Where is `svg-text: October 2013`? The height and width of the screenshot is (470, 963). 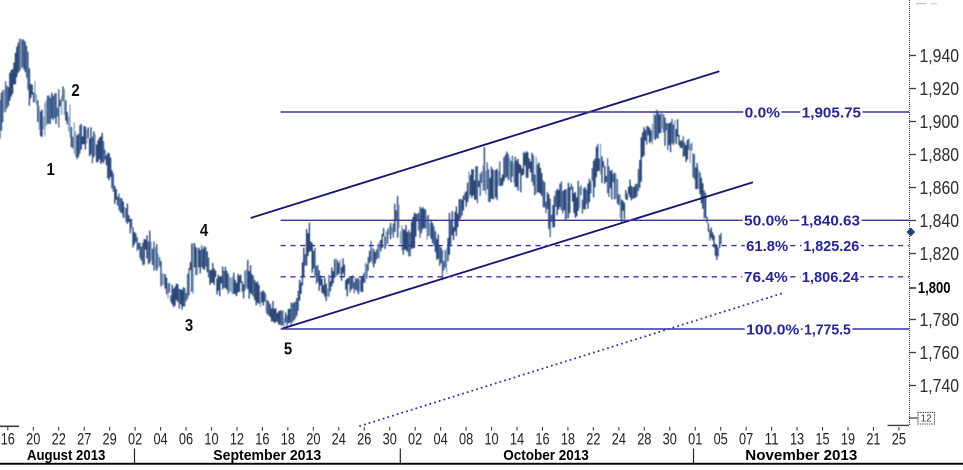 svg-text: October 2013 is located at coordinates (546, 455).